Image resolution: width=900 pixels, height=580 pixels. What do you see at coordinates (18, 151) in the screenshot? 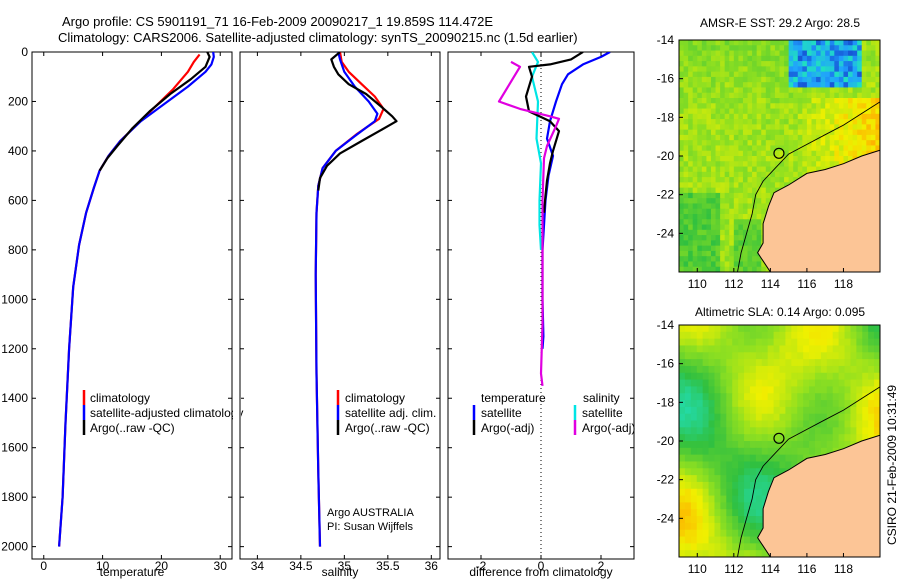
I see `y-tick-label: 400` at bounding box center [18, 151].